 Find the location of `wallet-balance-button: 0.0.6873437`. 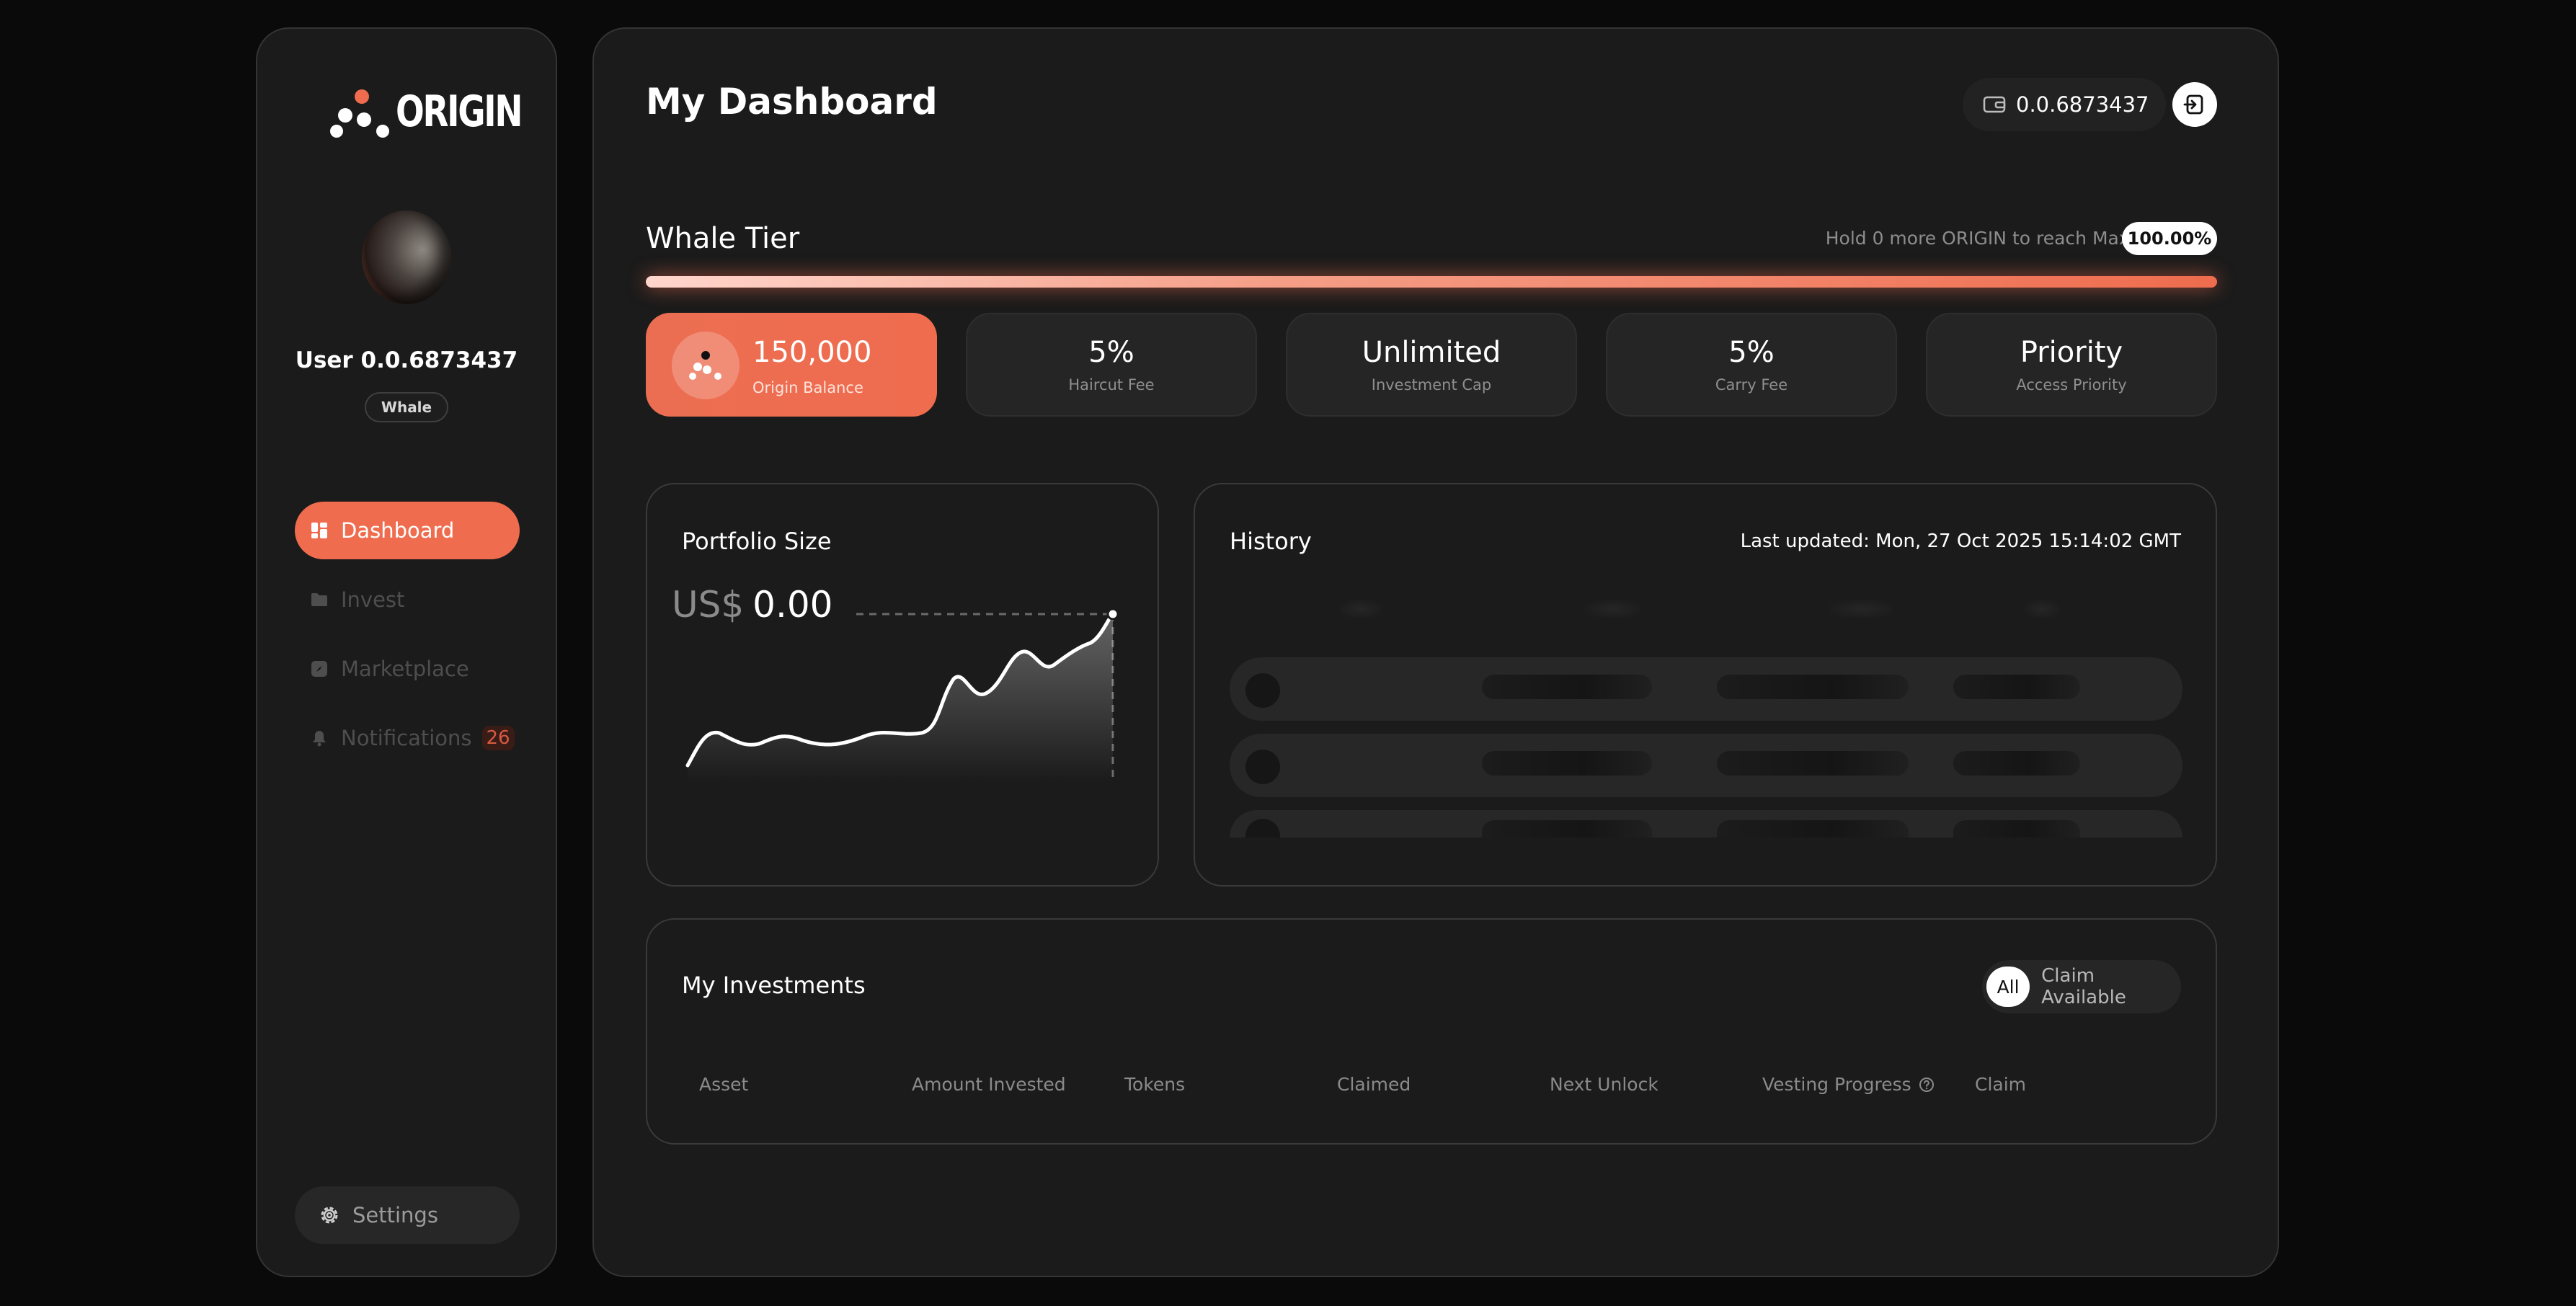

wallet-balance-button: 0.0.6873437 is located at coordinates (2064, 104).